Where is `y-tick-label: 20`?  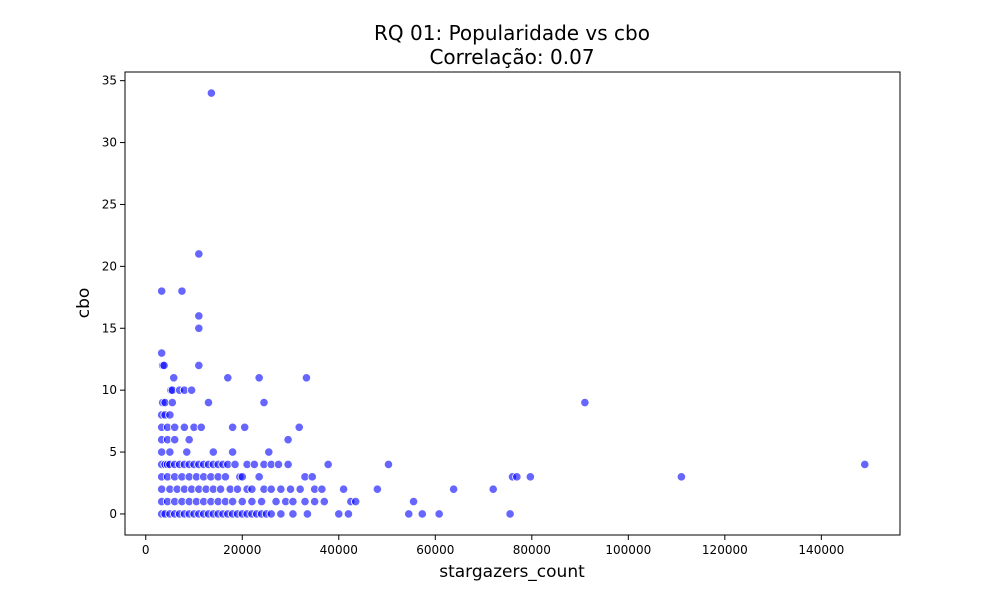
y-tick-label: 20 is located at coordinates (109, 266).